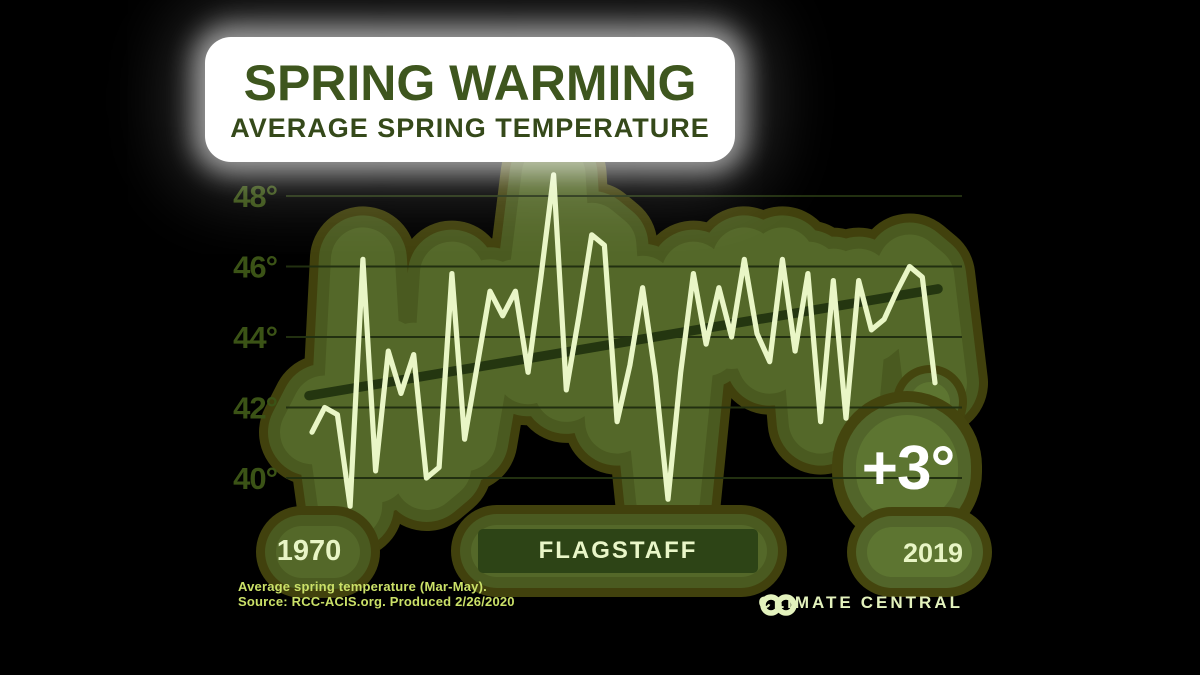  What do you see at coordinates (309, 551) in the screenshot?
I see `start-year-label: 1970` at bounding box center [309, 551].